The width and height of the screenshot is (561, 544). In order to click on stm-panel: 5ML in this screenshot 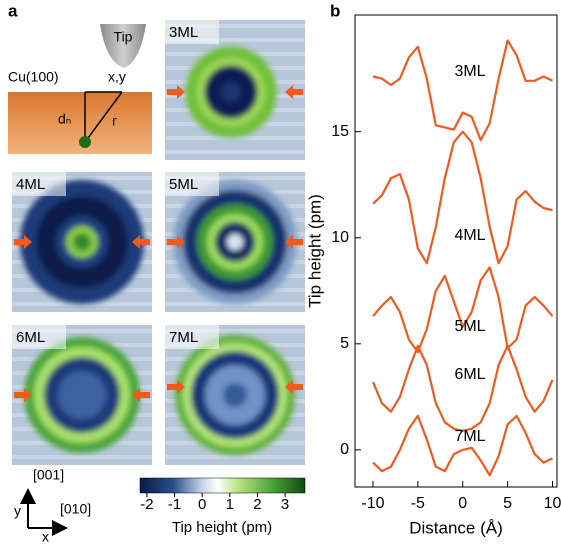, I will do `click(235, 242)`.